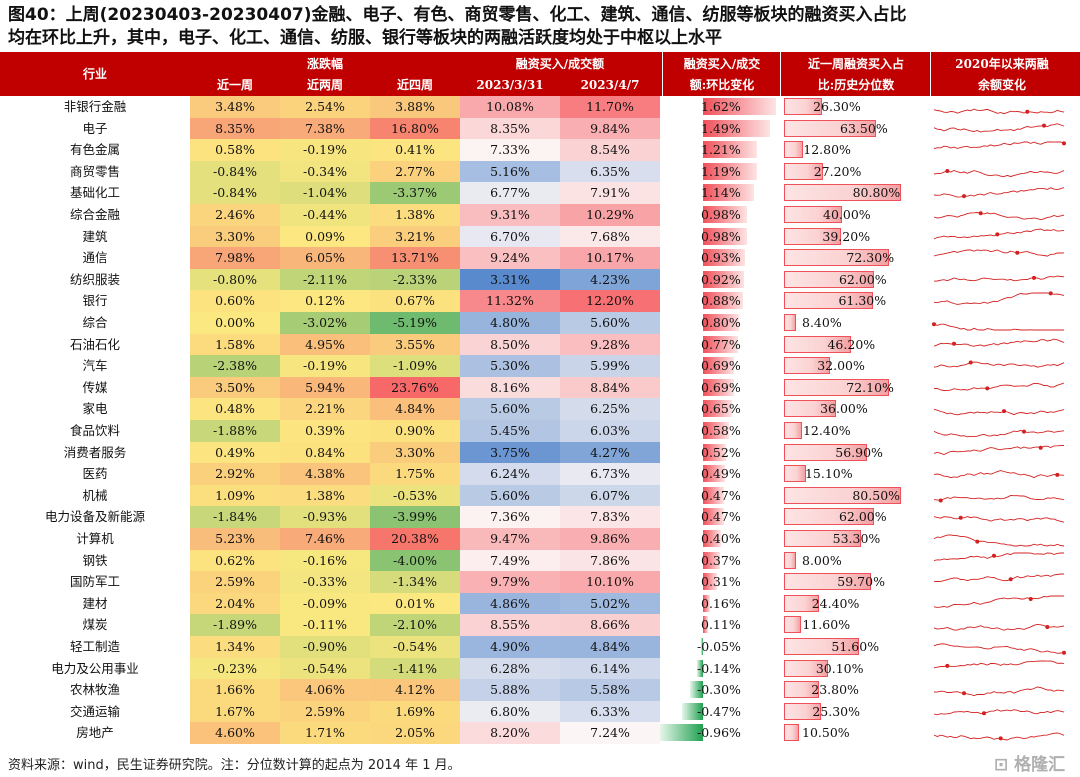 The image size is (1080, 777). I want to click on ratio-date2-cell: 5.02%, so click(610, 603).